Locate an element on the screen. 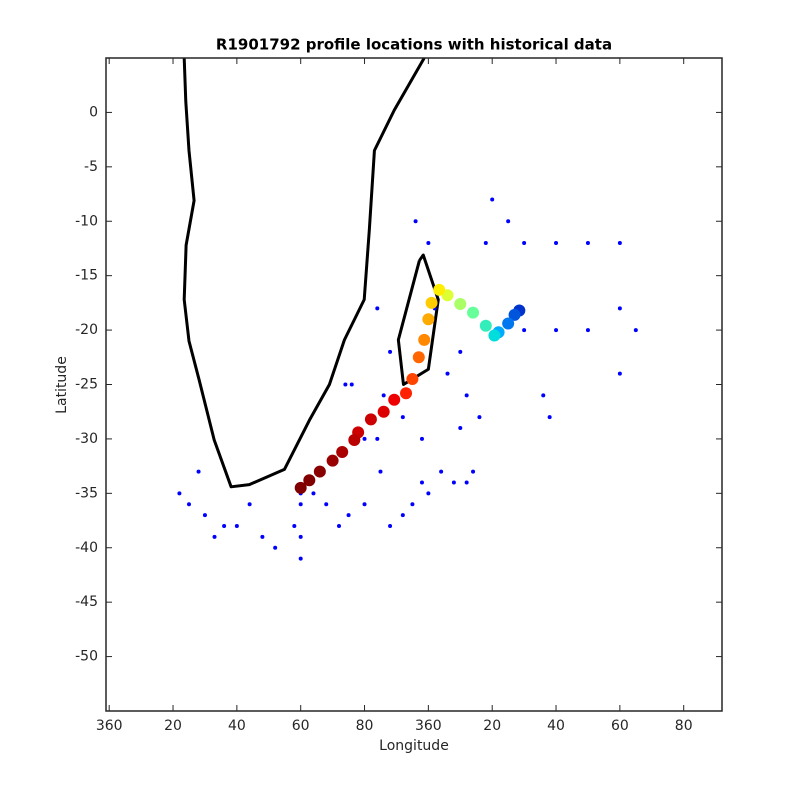 The image size is (800, 804). x-tick-label: 80 is located at coordinates (365, 726).